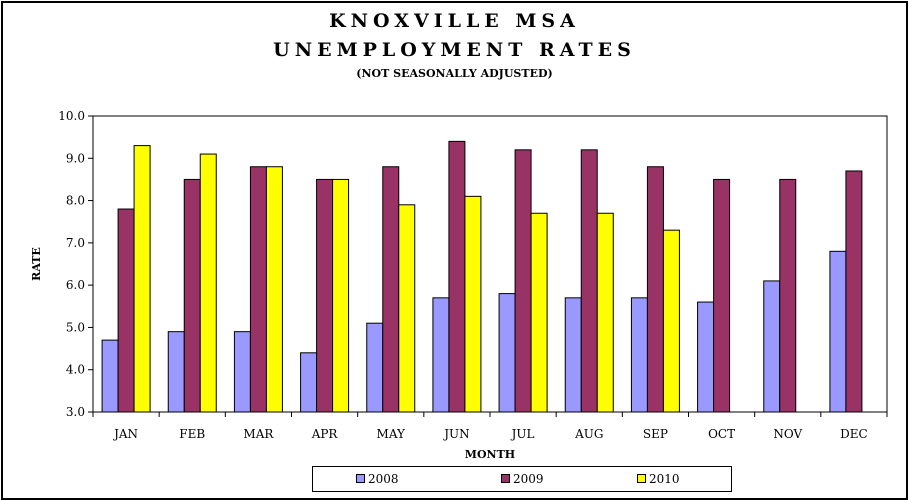 The image size is (909, 500). What do you see at coordinates (75, 327) in the screenshot?
I see `y-tick-label: 5.0` at bounding box center [75, 327].